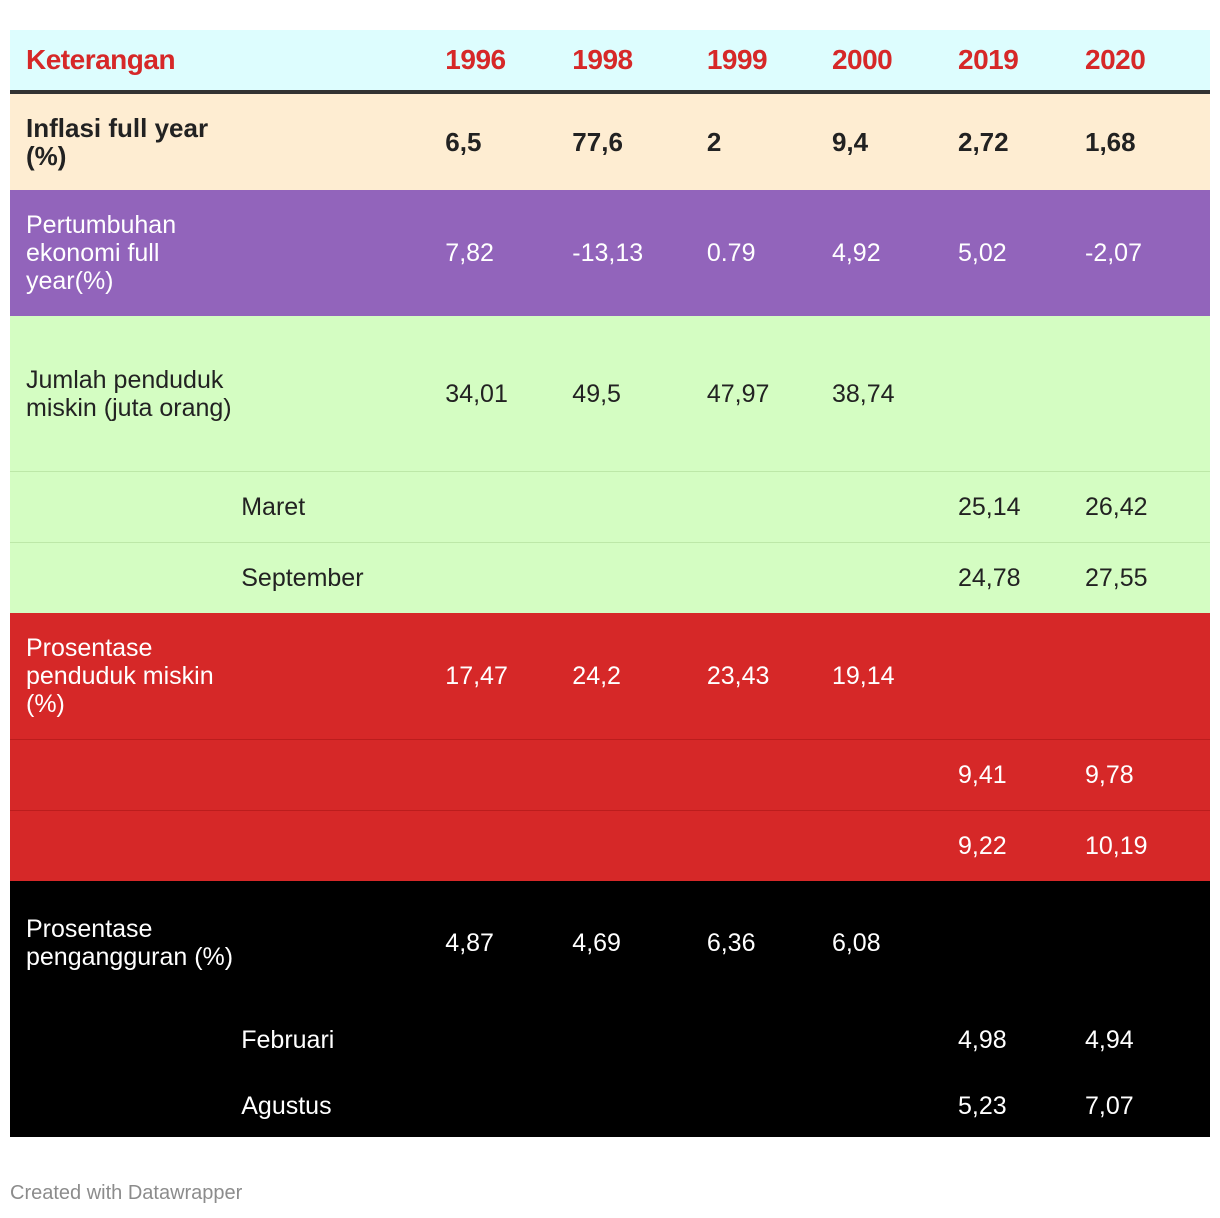  What do you see at coordinates (983, 142) in the screenshot?
I see `table-cell: 2,72` at bounding box center [983, 142].